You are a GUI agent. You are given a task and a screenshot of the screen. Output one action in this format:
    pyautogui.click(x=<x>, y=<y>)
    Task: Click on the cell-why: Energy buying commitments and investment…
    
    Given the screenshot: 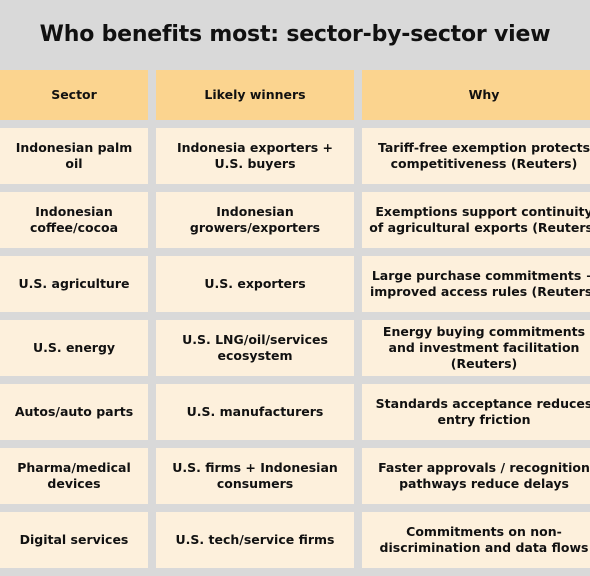 What is the action you would take?
    pyautogui.click(x=476, y=348)
    